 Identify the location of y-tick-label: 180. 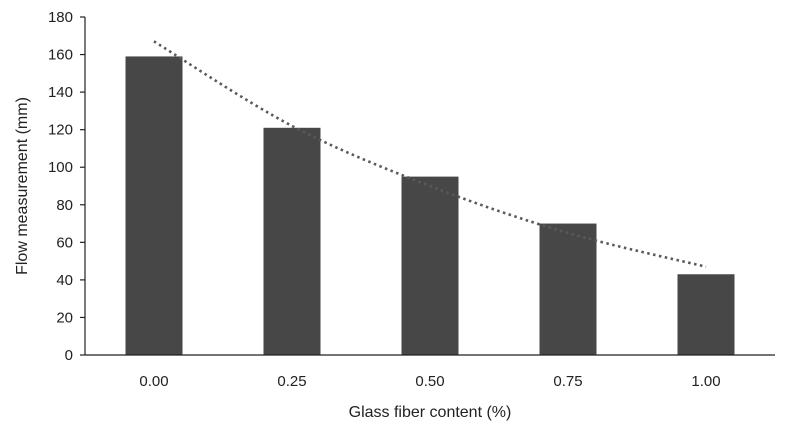
(60, 17).